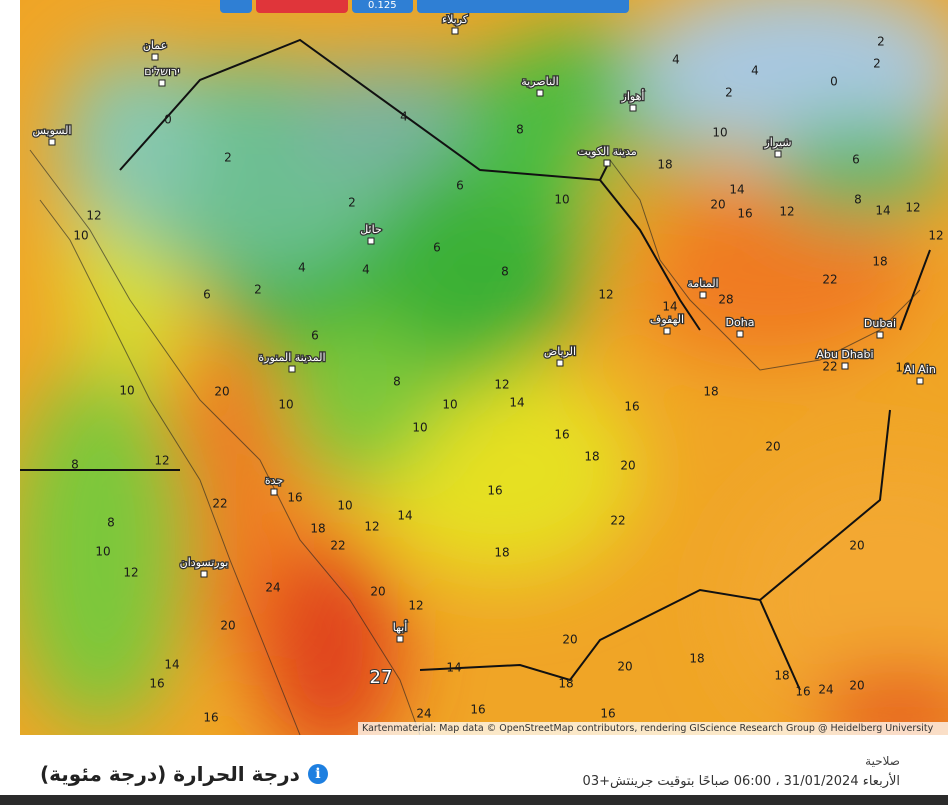 The width and height of the screenshot is (948, 805). Describe the element at coordinates (161, 71) in the screenshot. I see `city-label: ירושלים` at that location.